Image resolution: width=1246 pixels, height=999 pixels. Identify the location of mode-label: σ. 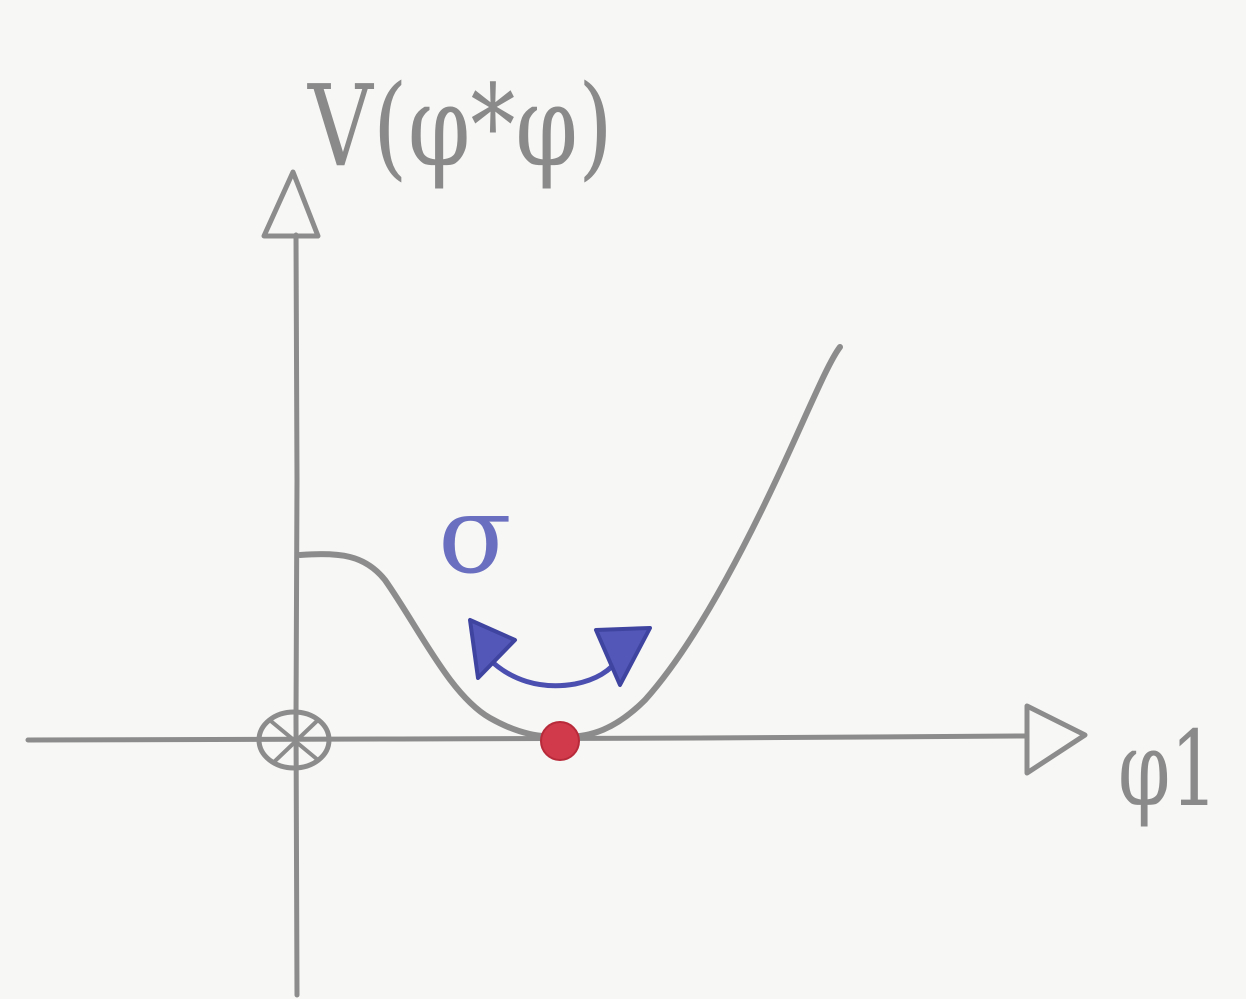
(475, 535).